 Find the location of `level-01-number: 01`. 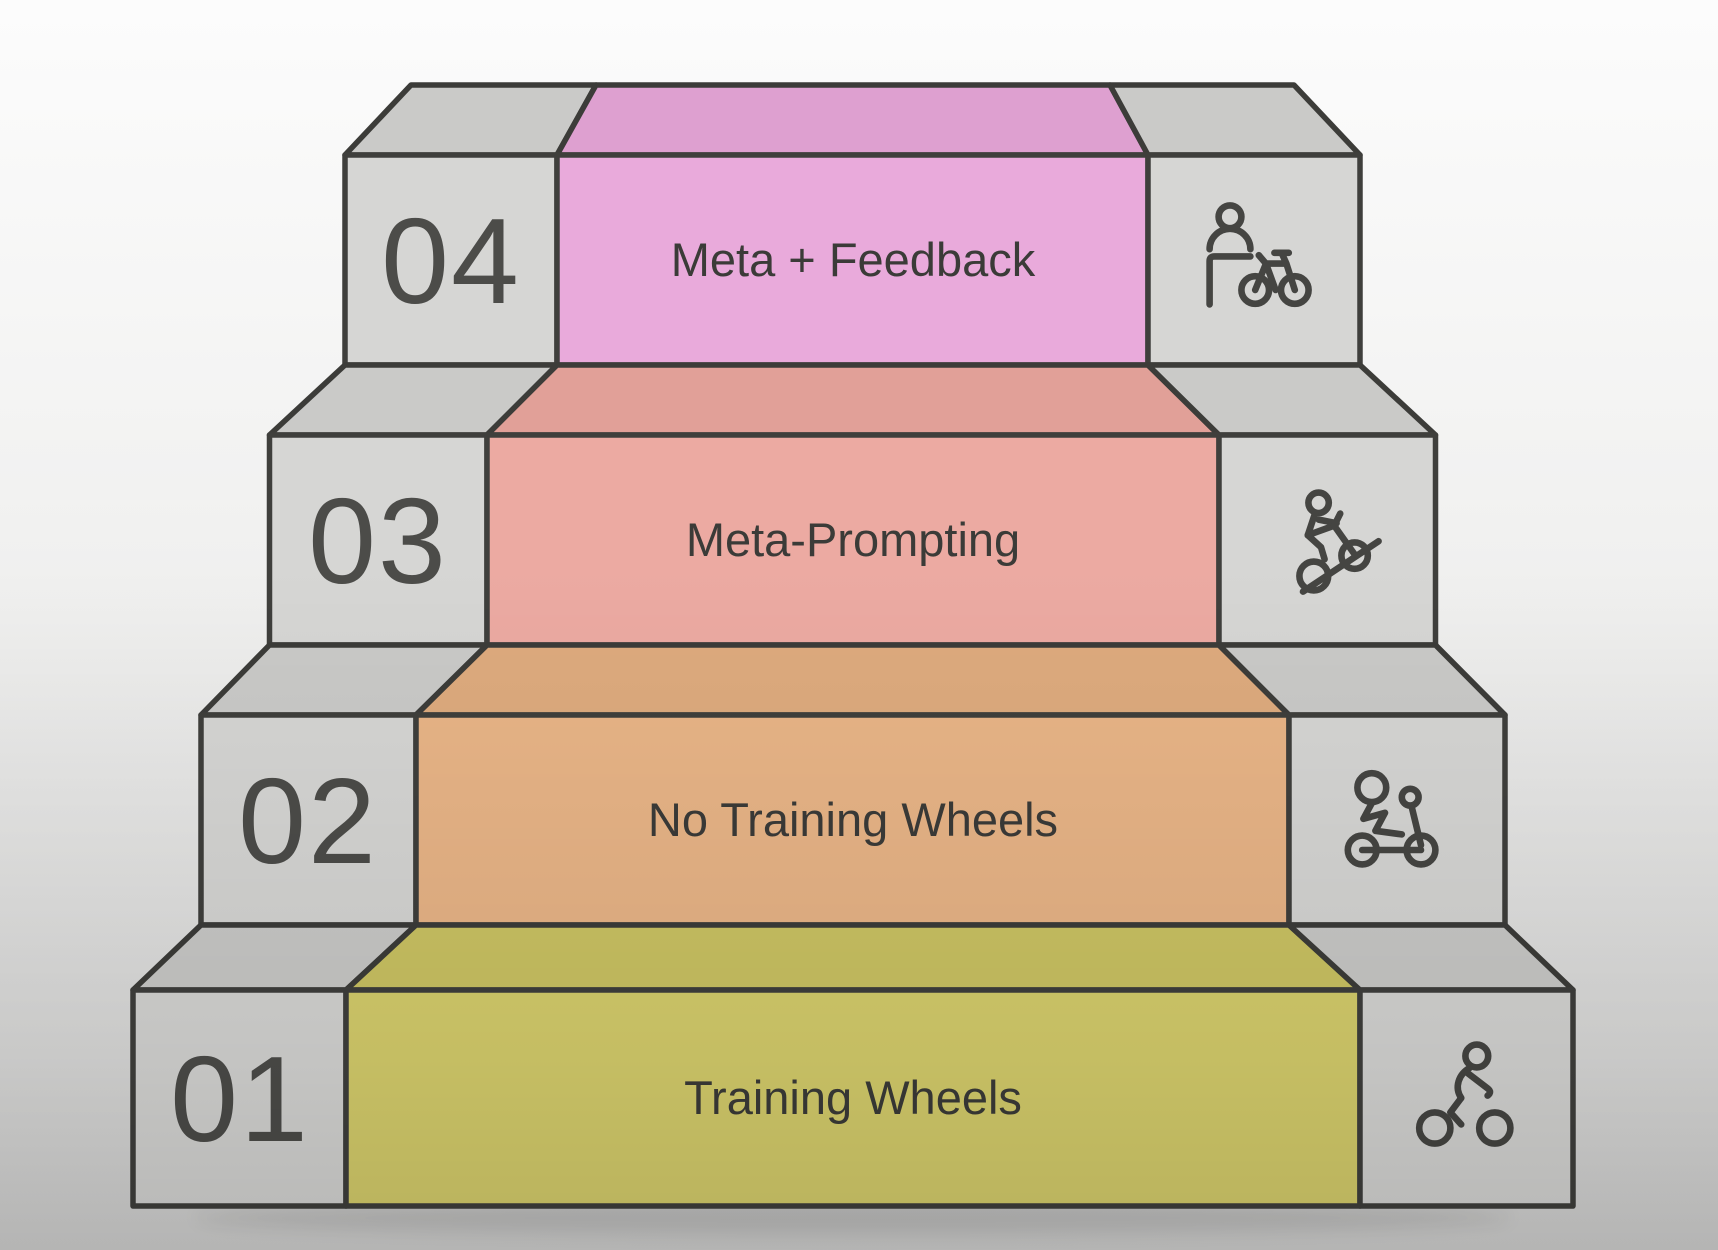

level-01-number: 01 is located at coordinates (240, 1099).